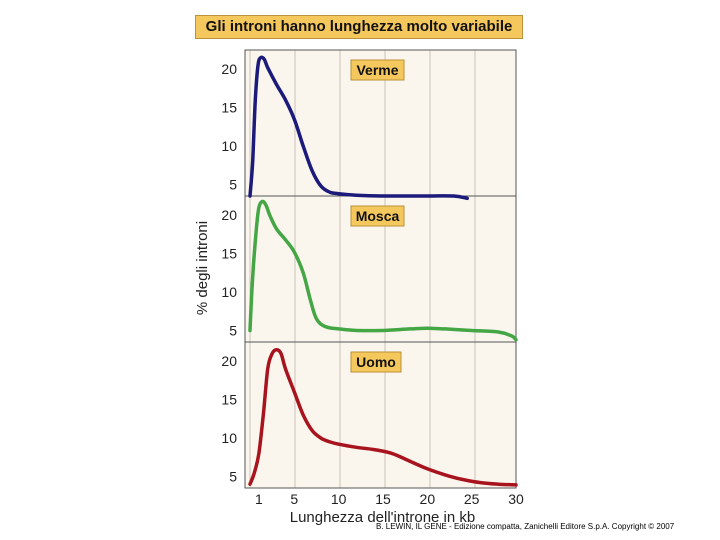 The image size is (720, 540). What do you see at coordinates (202, 268) in the screenshot?
I see `y-axis-label: % degli introni` at bounding box center [202, 268].